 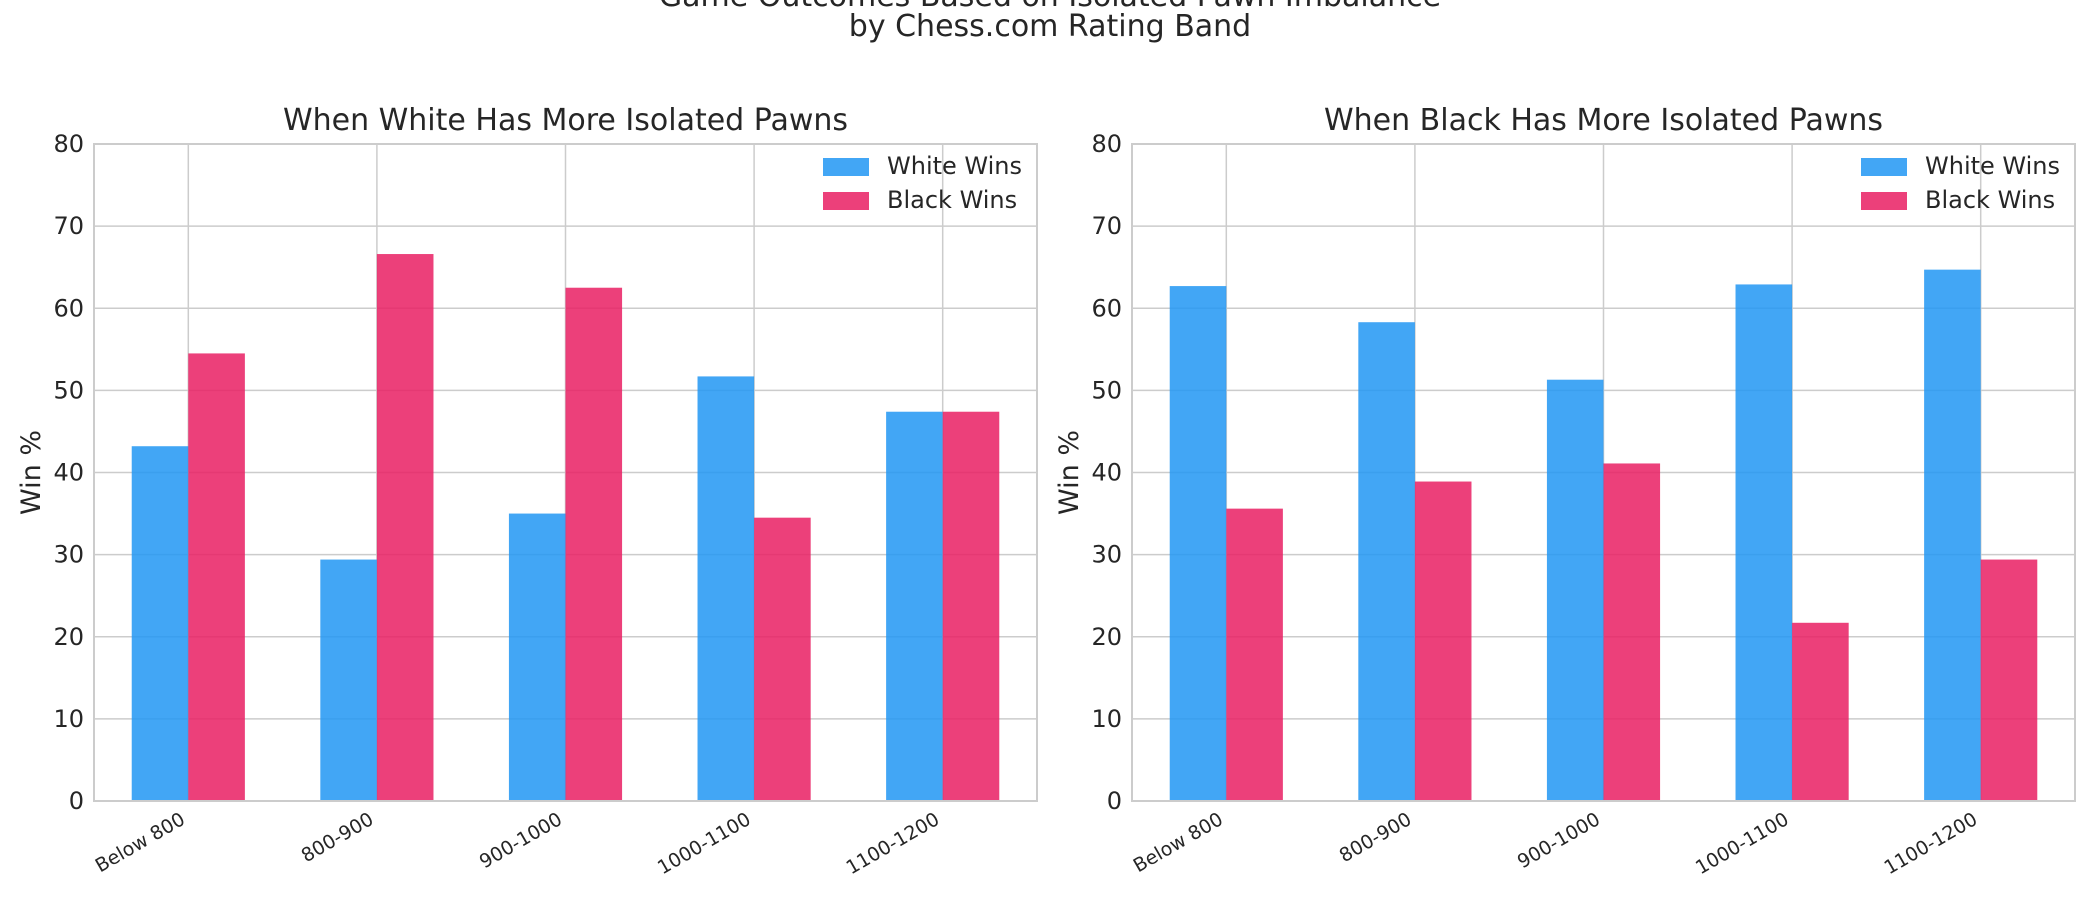 What do you see at coordinates (565, 120) in the screenshot?
I see `panel-title: When White Has More Isolated Pawns` at bounding box center [565, 120].